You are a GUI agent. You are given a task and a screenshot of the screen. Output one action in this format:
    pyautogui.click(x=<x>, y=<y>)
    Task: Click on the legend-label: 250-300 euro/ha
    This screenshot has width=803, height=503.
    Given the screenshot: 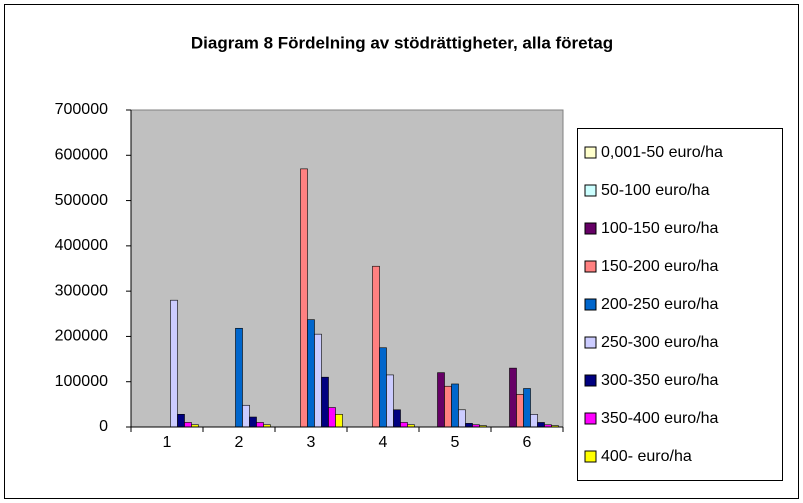 What is the action you would take?
    pyautogui.click(x=660, y=342)
    